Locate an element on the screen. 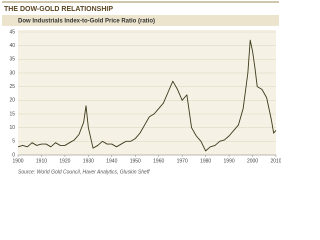 This screenshot has width=320, height=240. y-tick-label: 40 is located at coordinates (12, 46).